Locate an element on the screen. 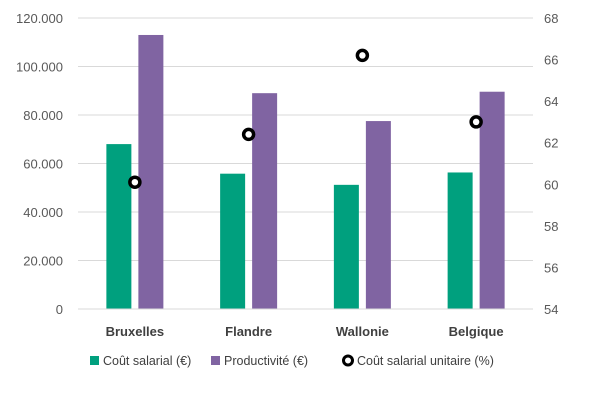 This screenshot has width=600, height=416. y-left-tick-label: 60.000 is located at coordinates (43, 164).